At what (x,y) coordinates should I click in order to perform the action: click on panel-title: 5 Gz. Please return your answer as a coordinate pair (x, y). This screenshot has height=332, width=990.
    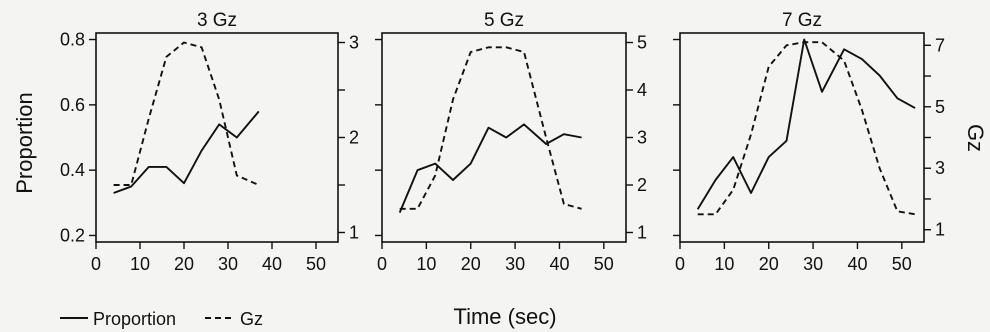
    Looking at the image, I should click on (504, 20).